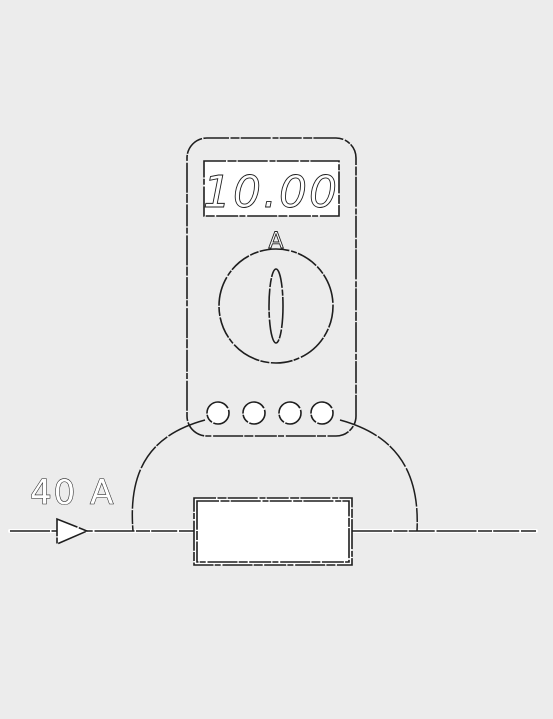 Image resolution: width=553 pixels, height=719 pixels. What do you see at coordinates (275, 241) in the screenshot?
I see `meter-unit-label: A` at bounding box center [275, 241].